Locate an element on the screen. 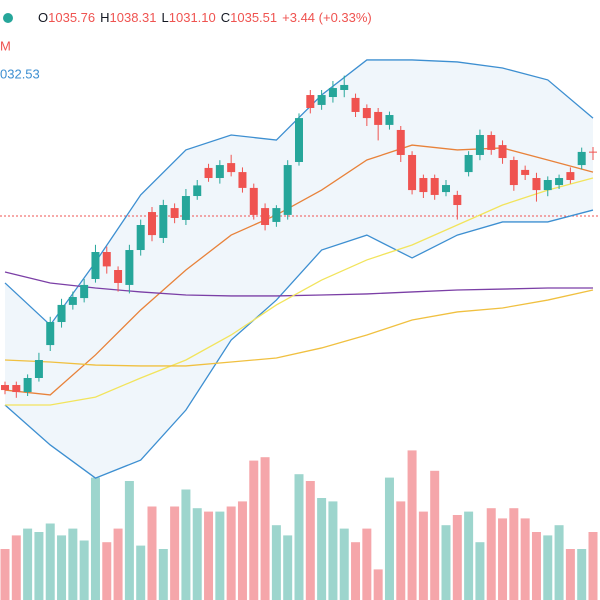  ohlc-value: 1038.31 is located at coordinates (133, 17).